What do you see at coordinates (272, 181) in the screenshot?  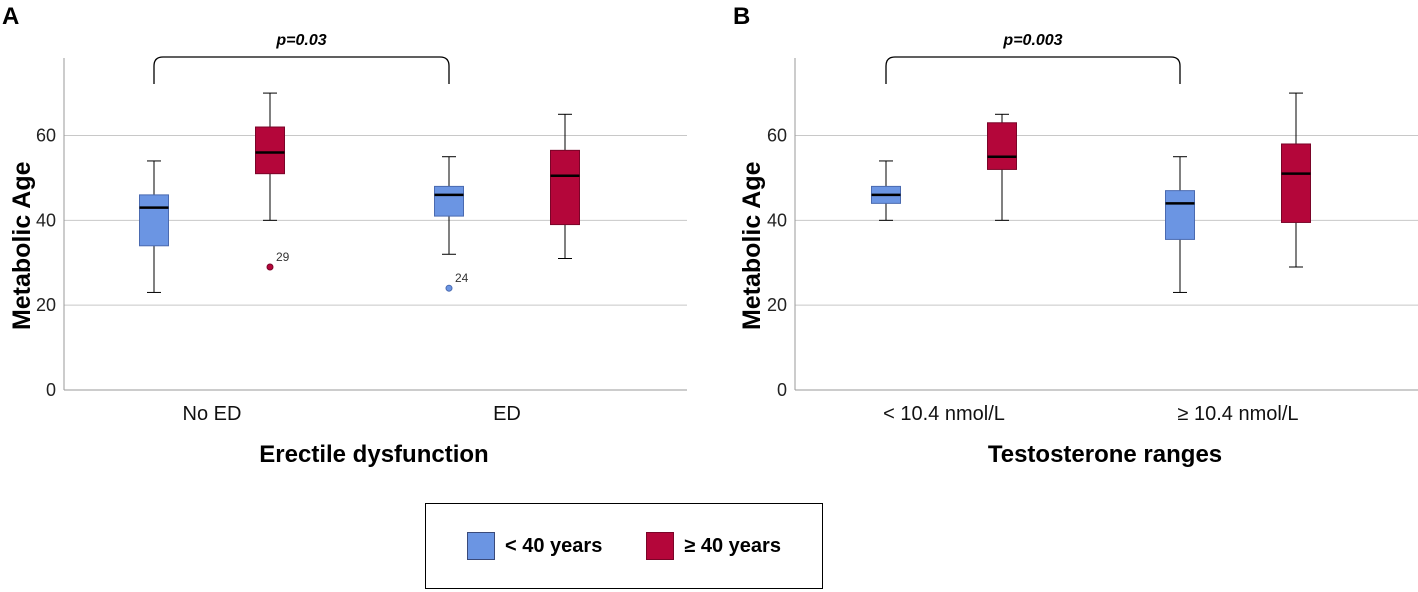 I see `box-old-0: 29` at bounding box center [272, 181].